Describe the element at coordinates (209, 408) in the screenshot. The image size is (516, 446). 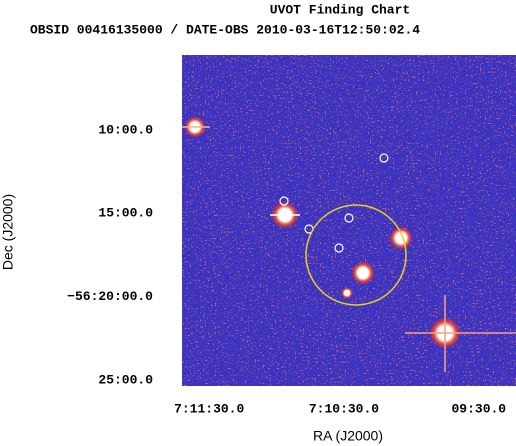
I see `x-tick-label: 7:11:30.0` at that location.